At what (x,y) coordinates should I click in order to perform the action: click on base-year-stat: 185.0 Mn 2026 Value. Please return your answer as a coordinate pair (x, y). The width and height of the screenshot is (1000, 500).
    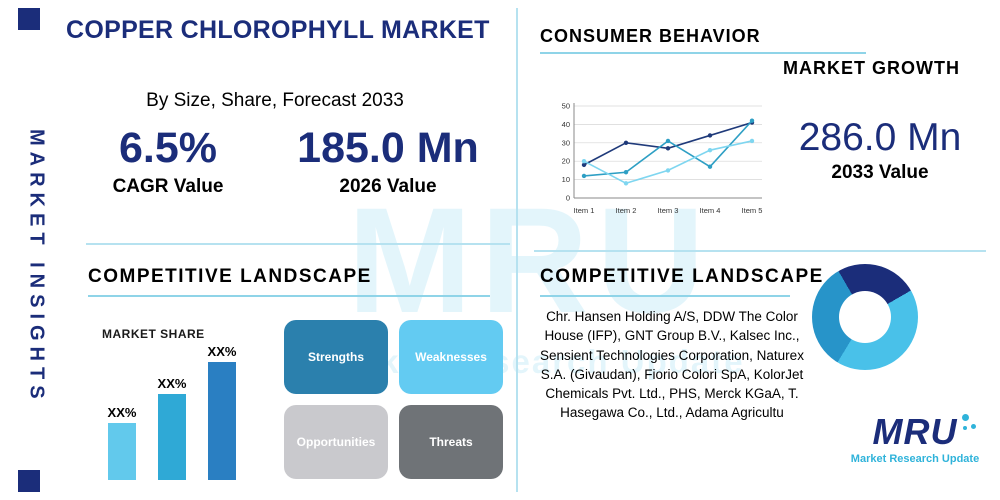
    Looking at the image, I should click on (388, 161).